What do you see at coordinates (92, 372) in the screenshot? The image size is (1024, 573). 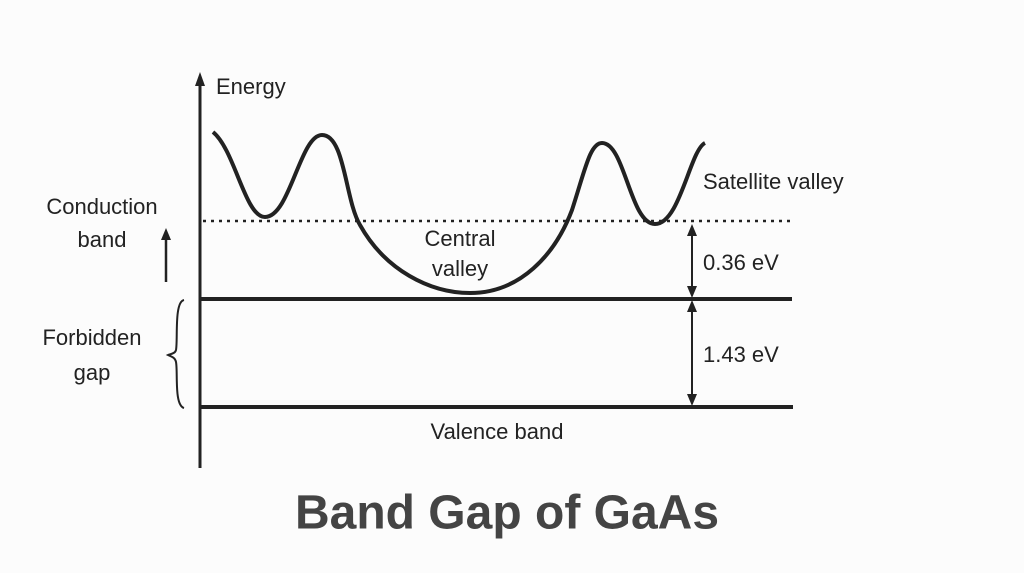 I see `forbidden-label: gap` at bounding box center [92, 372].